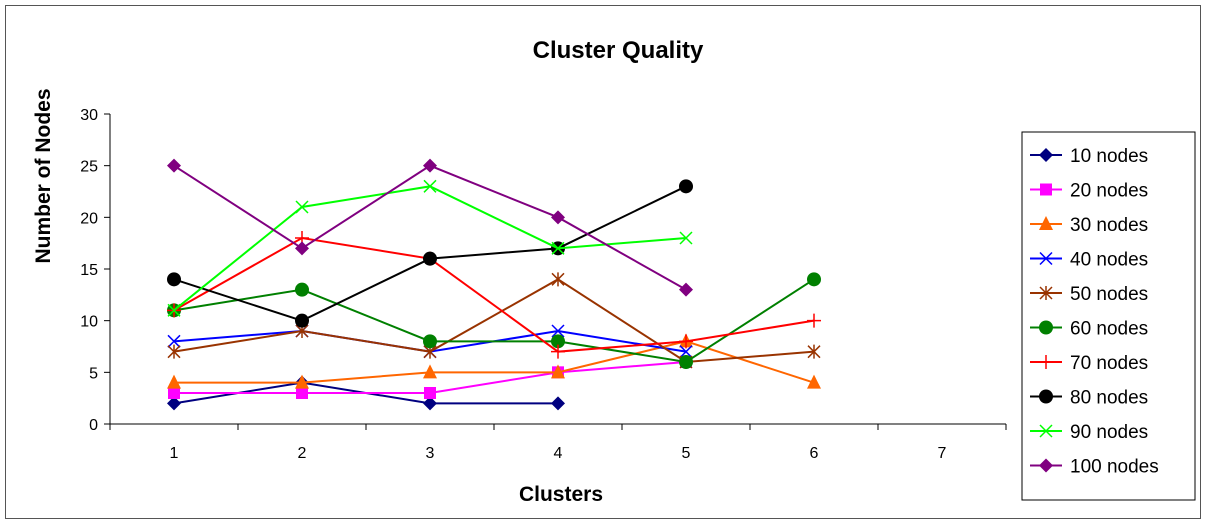 The image size is (1207, 524). I want to click on y-tick-label: 15, so click(89, 270).